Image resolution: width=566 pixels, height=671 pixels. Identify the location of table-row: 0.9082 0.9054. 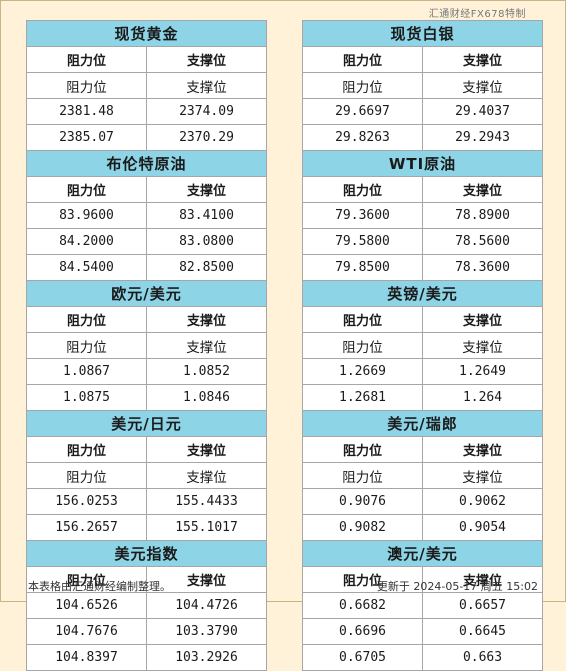
(423, 527).